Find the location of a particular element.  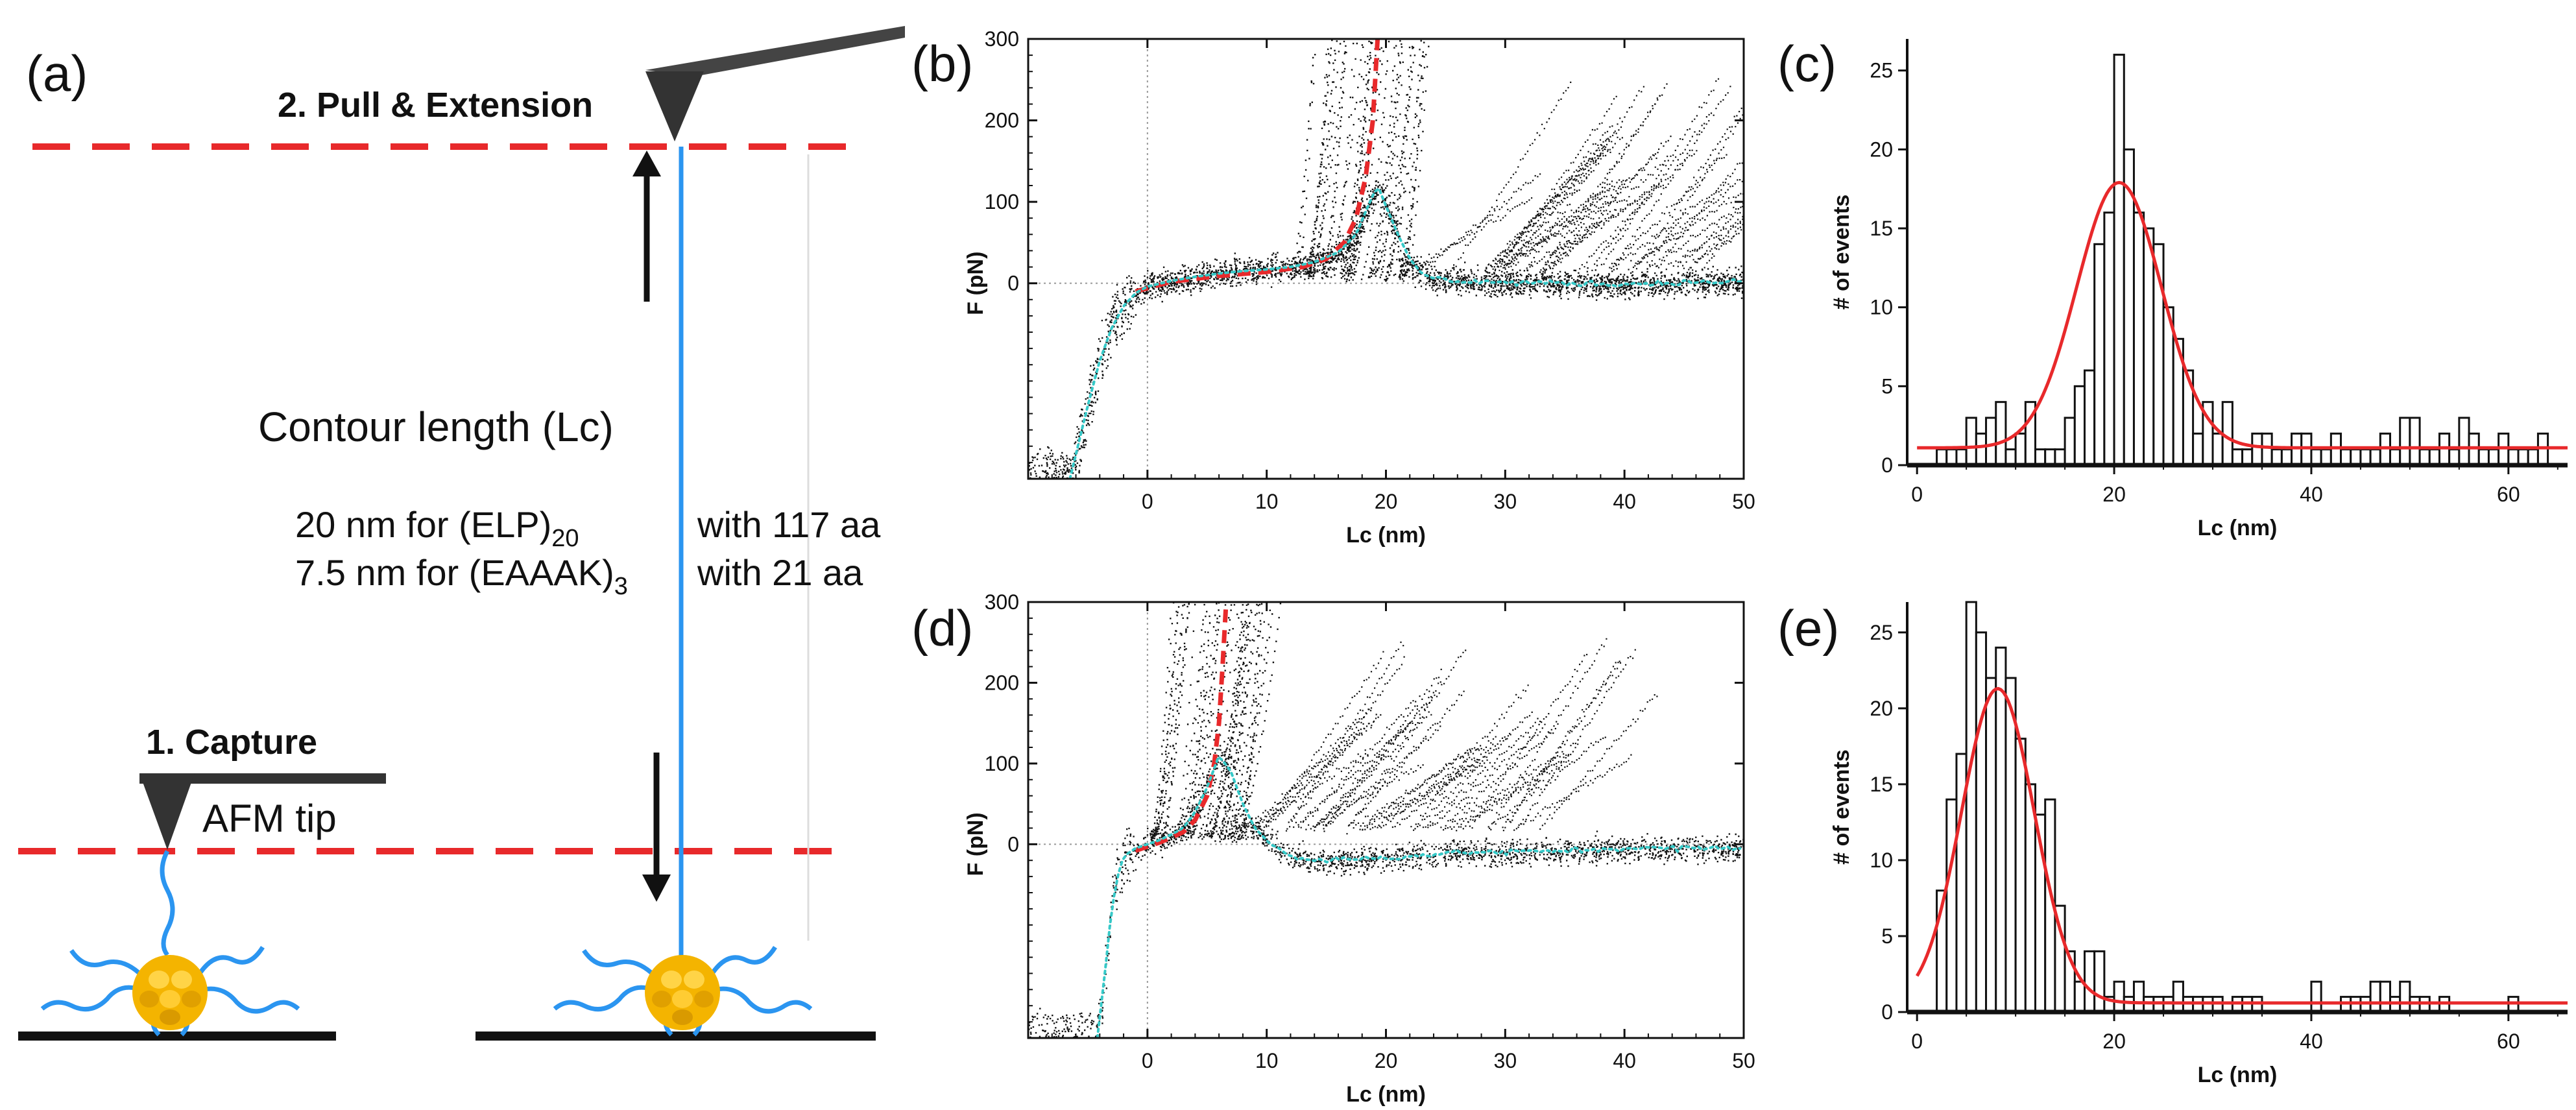

y-tick-label: 25 is located at coordinates (1881, 632).